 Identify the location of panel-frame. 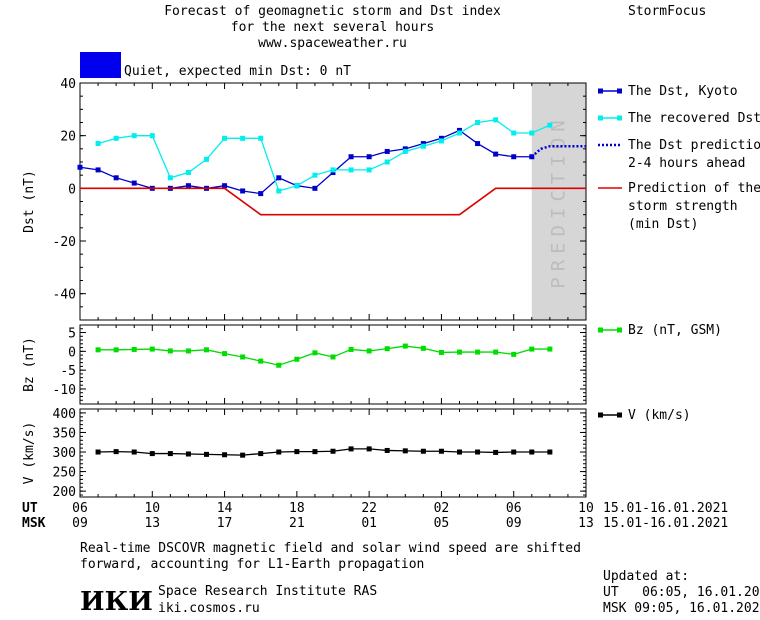
(333, 364).